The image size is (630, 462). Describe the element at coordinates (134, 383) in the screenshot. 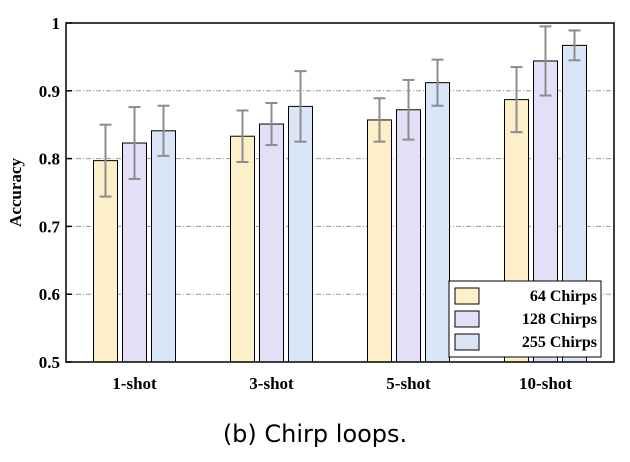

I see `x-tick-label: 1-shot` at that location.